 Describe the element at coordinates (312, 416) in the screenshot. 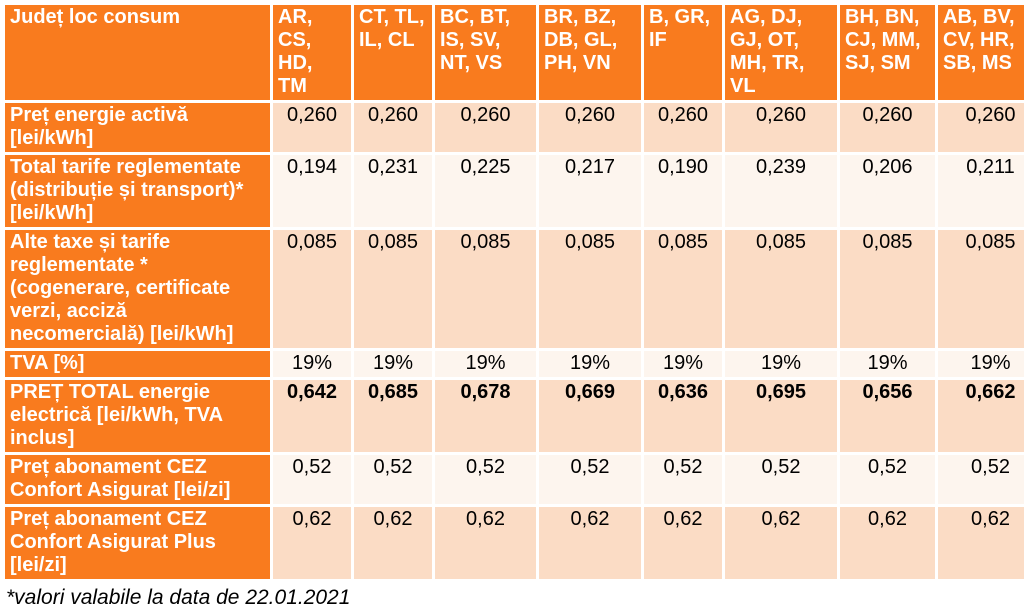

I see `value-cell: 0,642` at that location.